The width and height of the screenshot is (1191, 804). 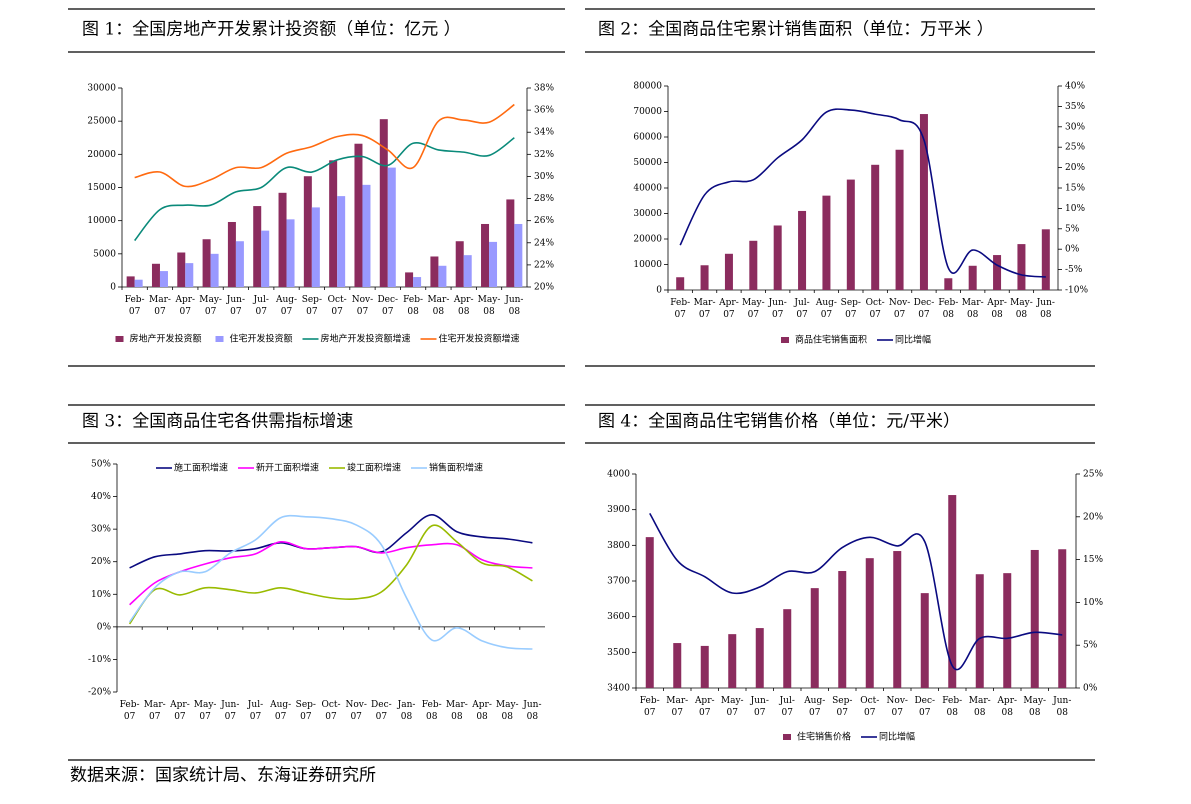 What do you see at coordinates (753, 309) in the screenshot?
I see `x-tick-label: May- 07` at bounding box center [753, 309].